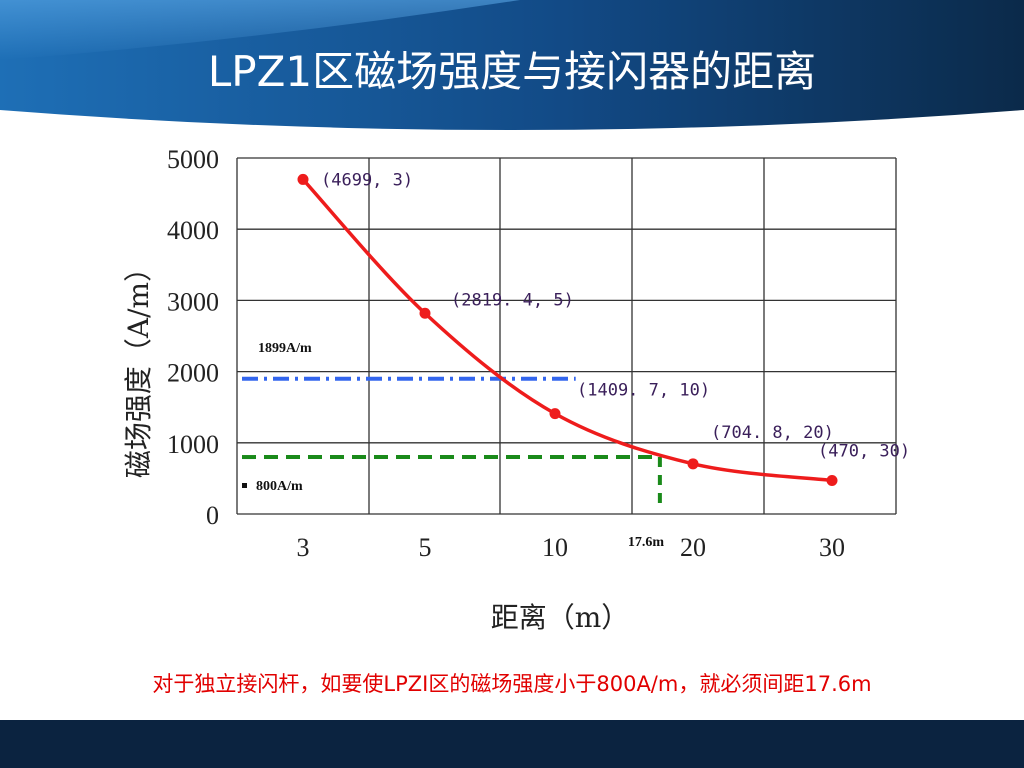  What do you see at coordinates (512, 684) in the screenshot?
I see `conclusion-caption: 对于独立接闪杆，如要使LPZI区的磁场强度小于800A/m，就必须间距17.6m` at bounding box center [512, 684].